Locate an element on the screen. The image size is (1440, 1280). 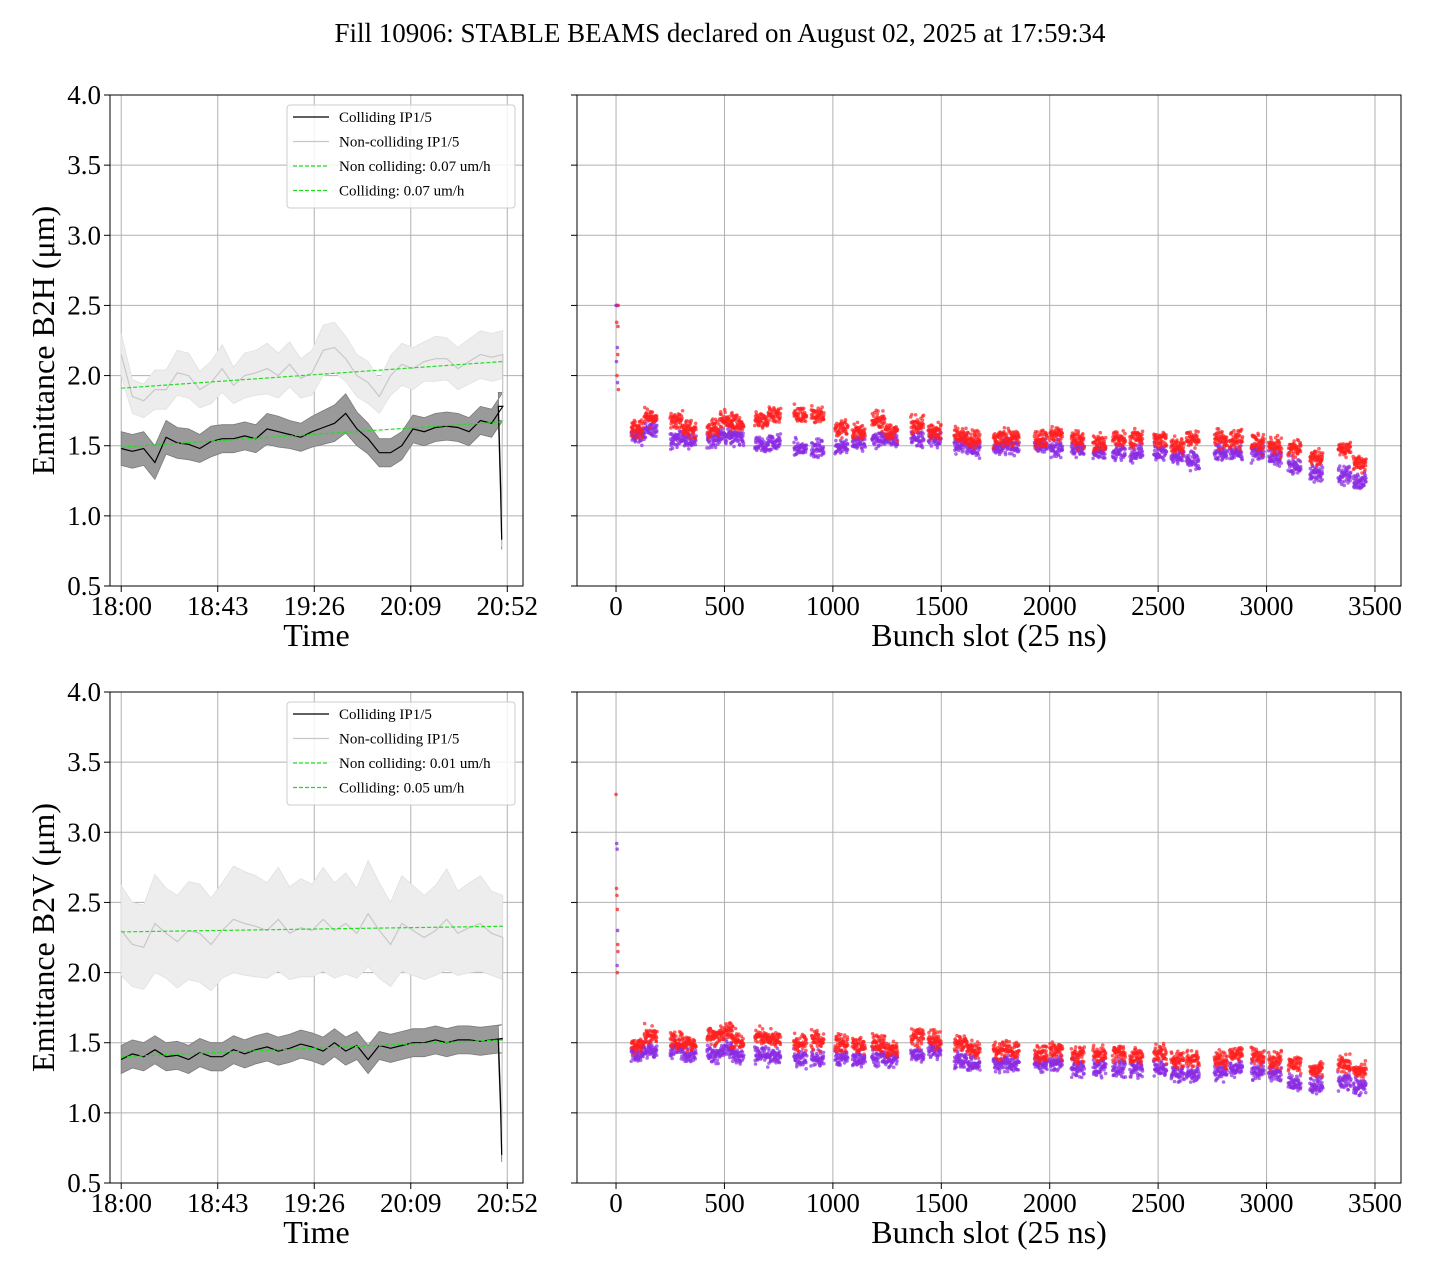
y-tick-label: 0.5 is located at coordinates (84, 1183).